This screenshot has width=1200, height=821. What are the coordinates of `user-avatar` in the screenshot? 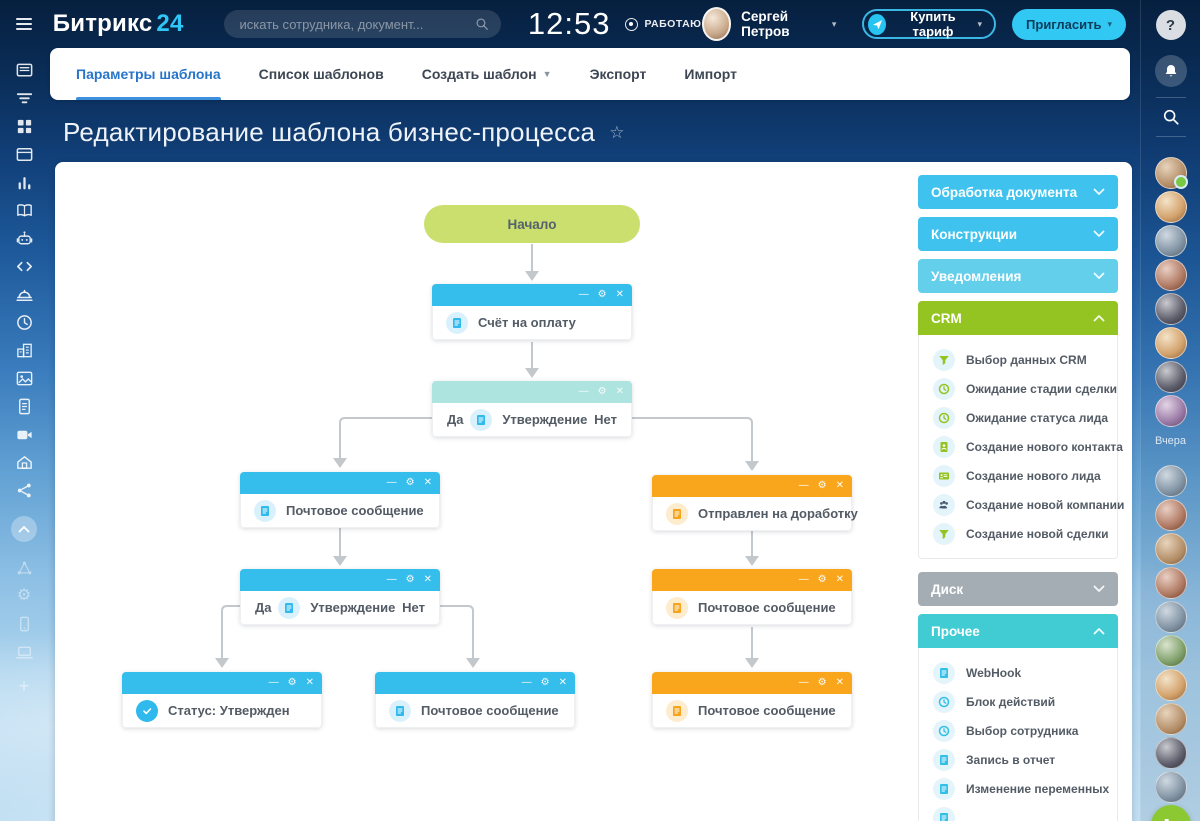 It's located at (716, 24).